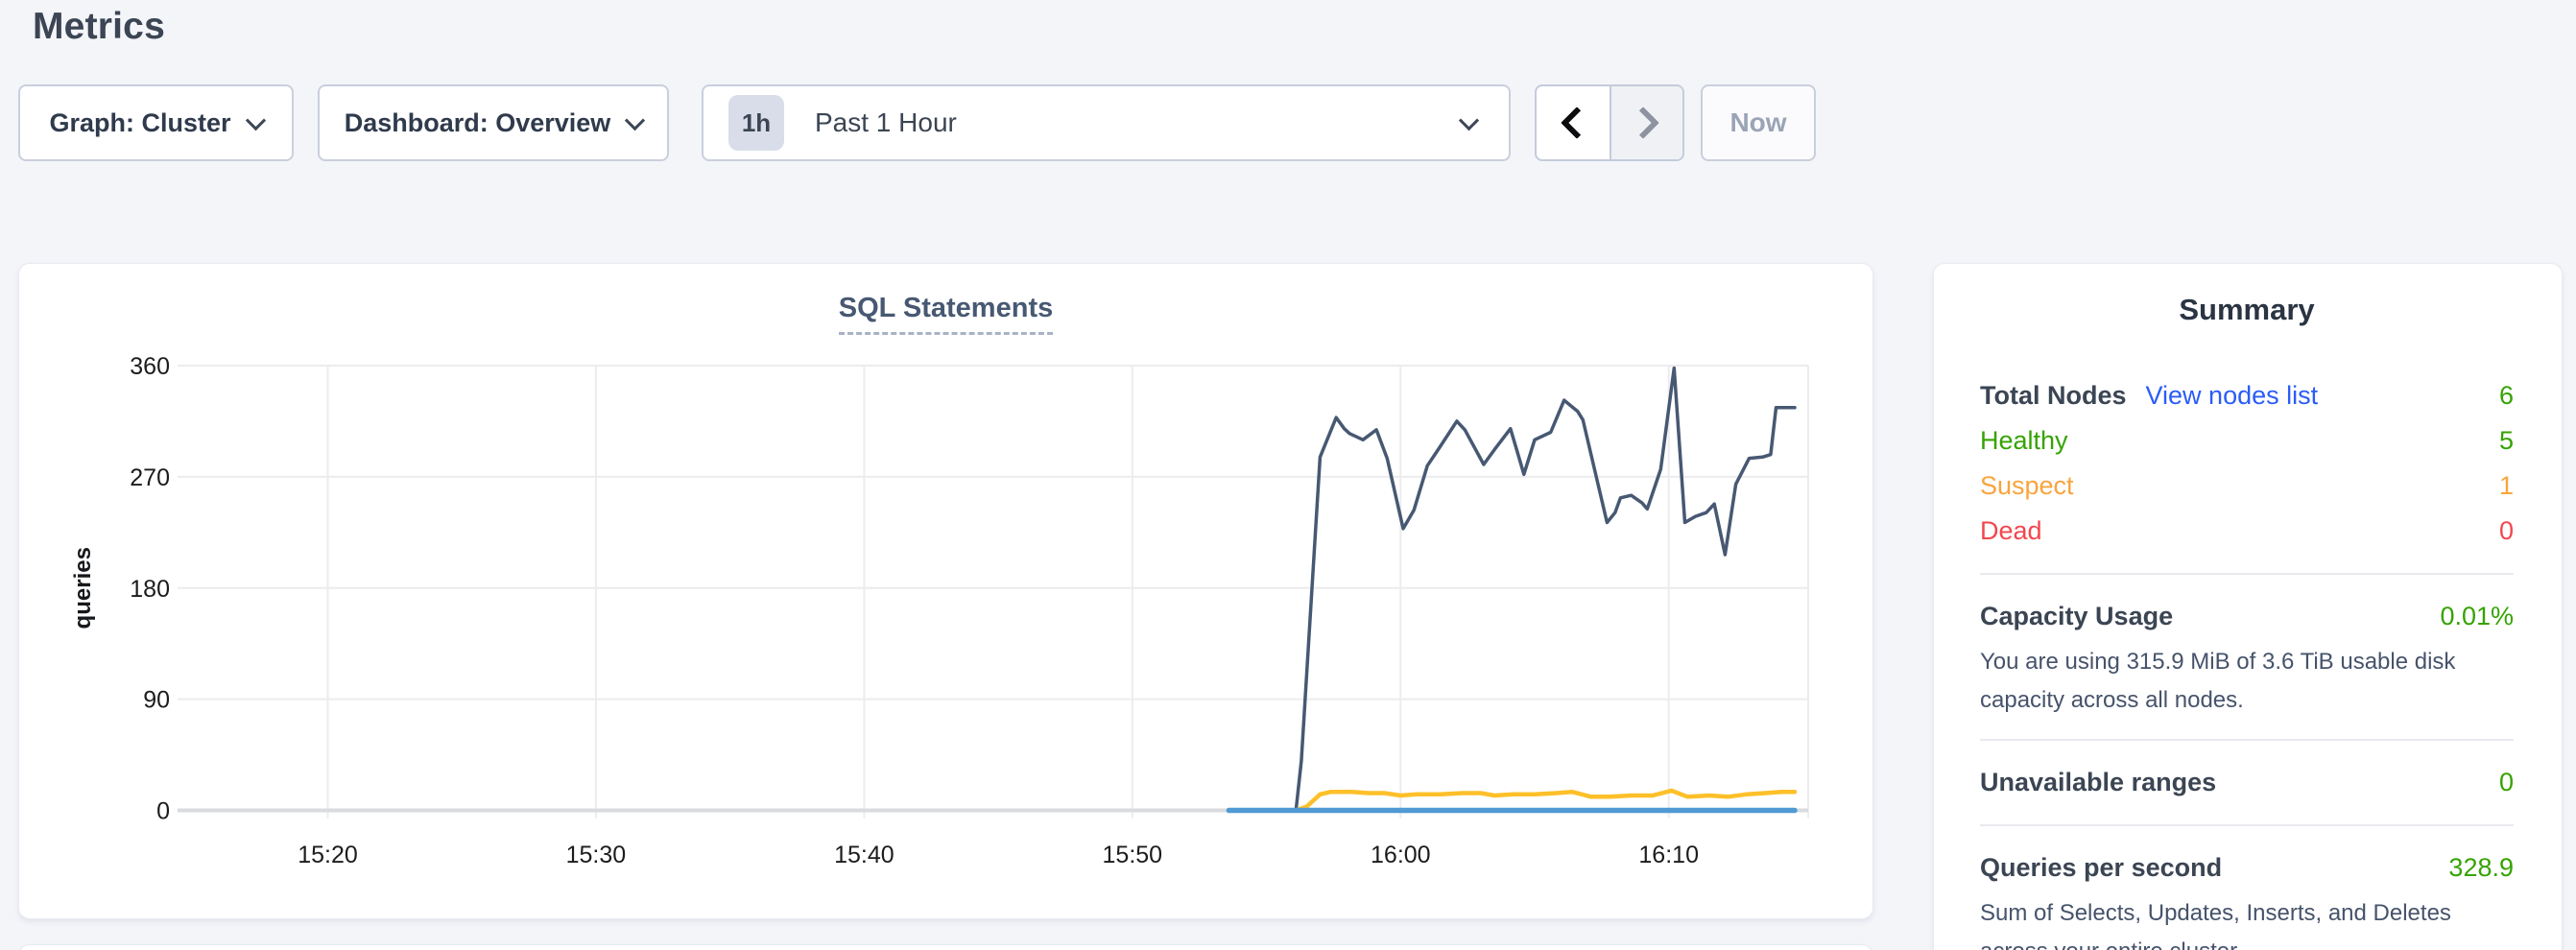 Image resolution: width=2576 pixels, height=950 pixels. I want to click on dead-nodes-row: Dead 0, so click(2247, 531).